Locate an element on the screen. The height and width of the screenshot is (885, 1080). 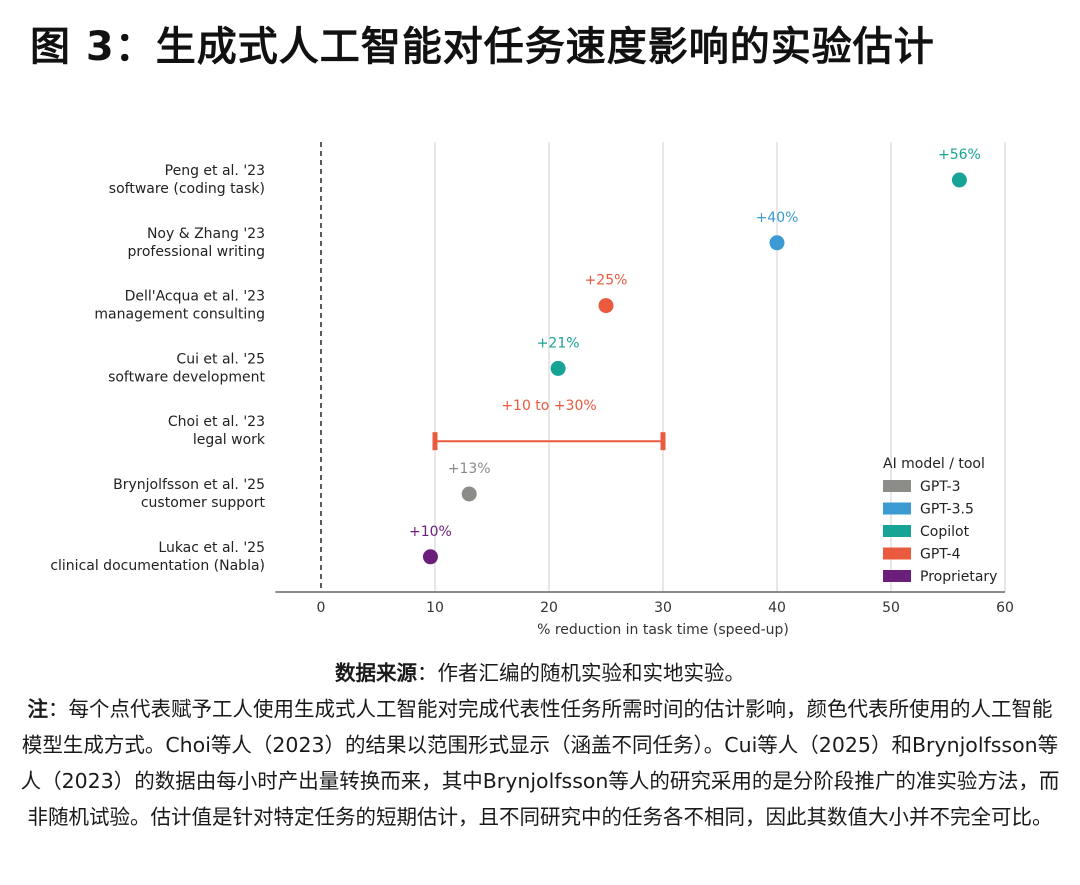
data-label: +25% is located at coordinates (606, 281).